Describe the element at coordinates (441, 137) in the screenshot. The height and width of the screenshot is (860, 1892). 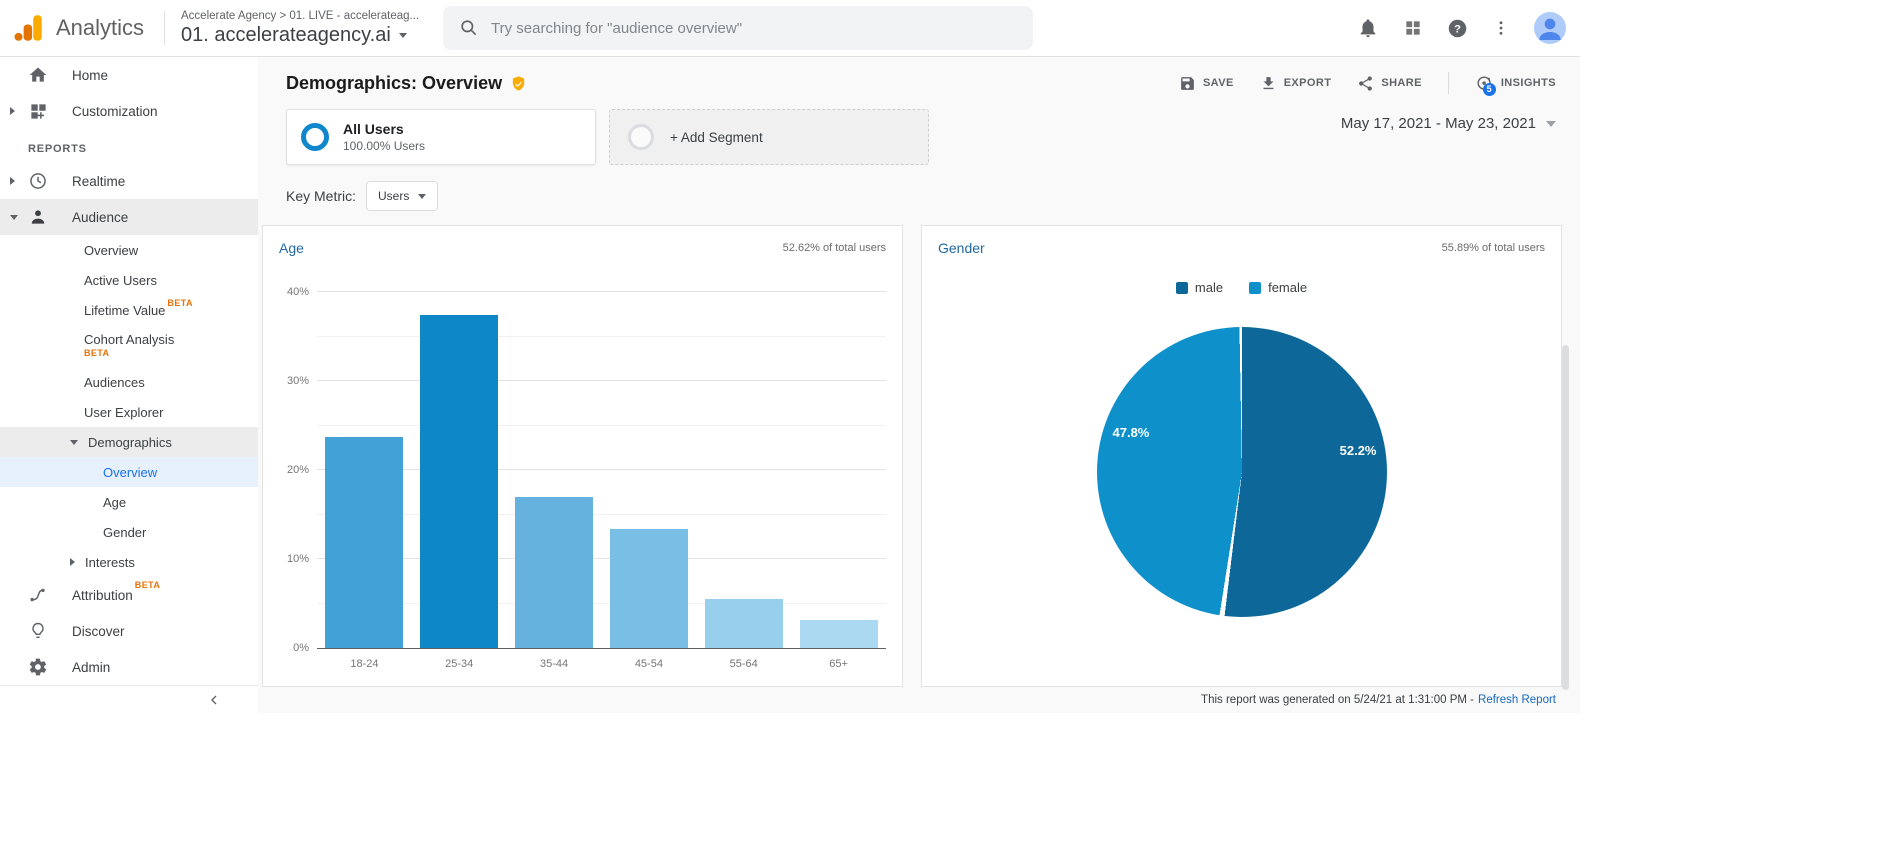
I see `segment-all-users: All Users 100.00% Users` at that location.